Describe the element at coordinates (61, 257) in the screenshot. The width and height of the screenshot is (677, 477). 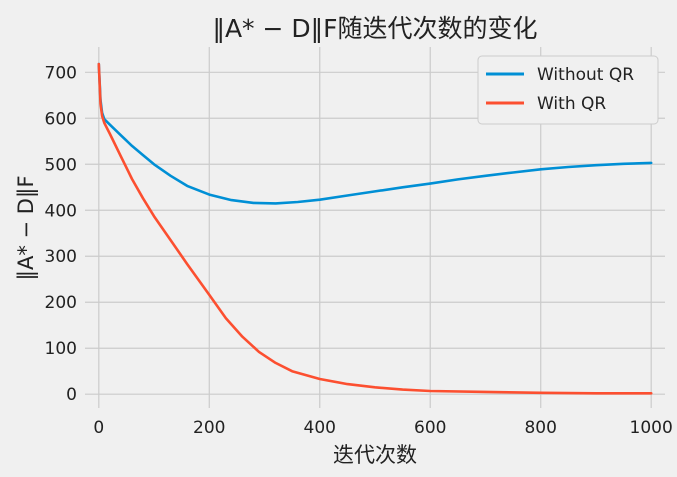
I see `y-tick-label: 300` at that location.